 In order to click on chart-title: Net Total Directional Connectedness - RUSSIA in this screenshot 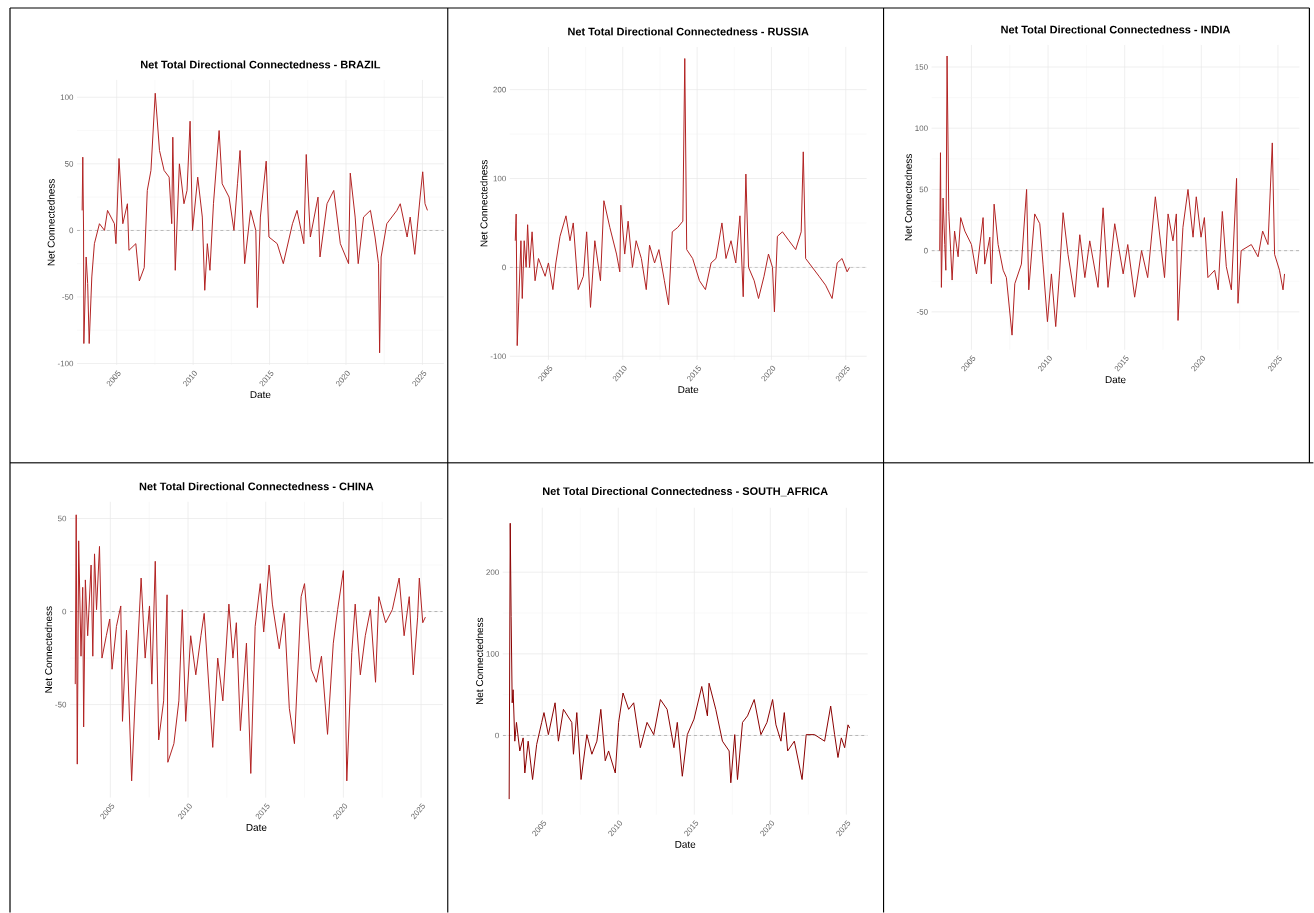, I will do `click(688, 31)`.